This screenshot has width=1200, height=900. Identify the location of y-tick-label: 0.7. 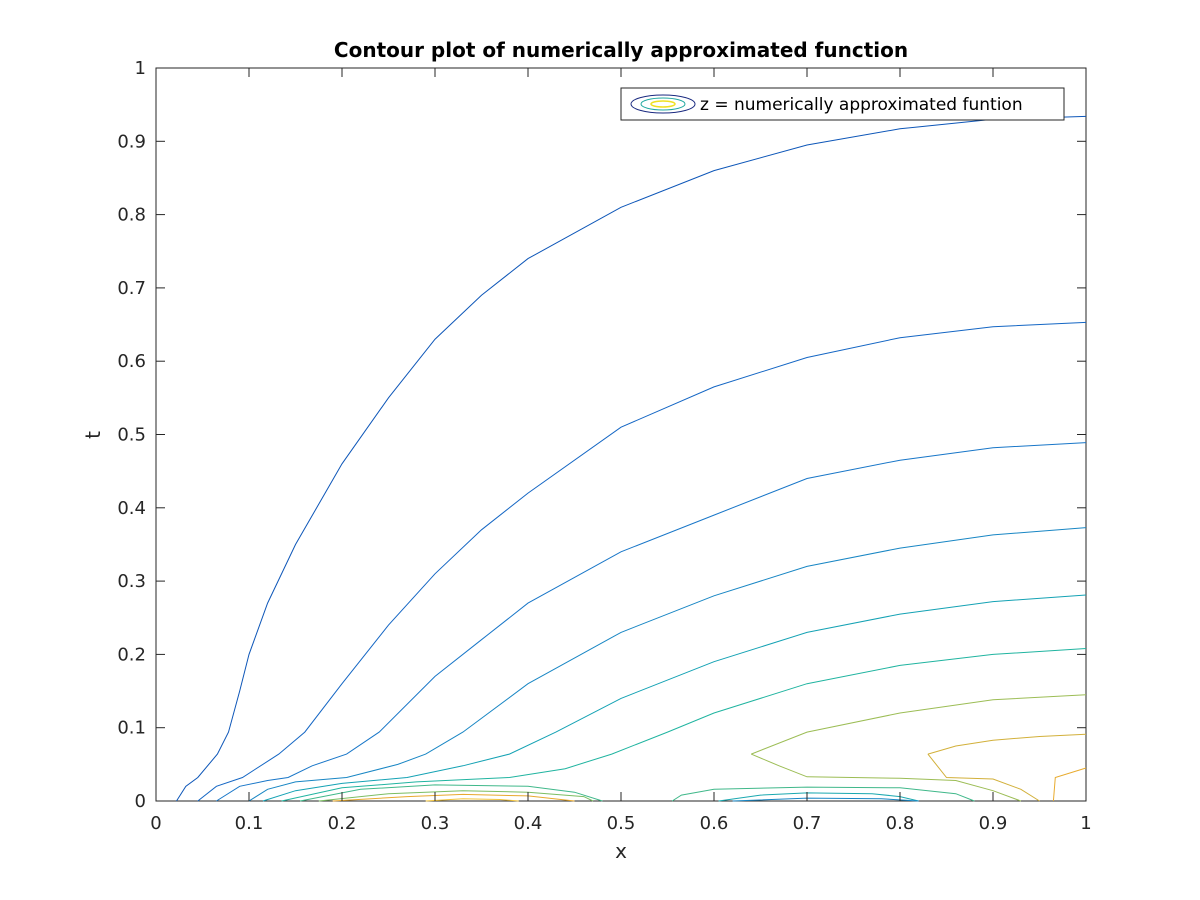
(131, 288).